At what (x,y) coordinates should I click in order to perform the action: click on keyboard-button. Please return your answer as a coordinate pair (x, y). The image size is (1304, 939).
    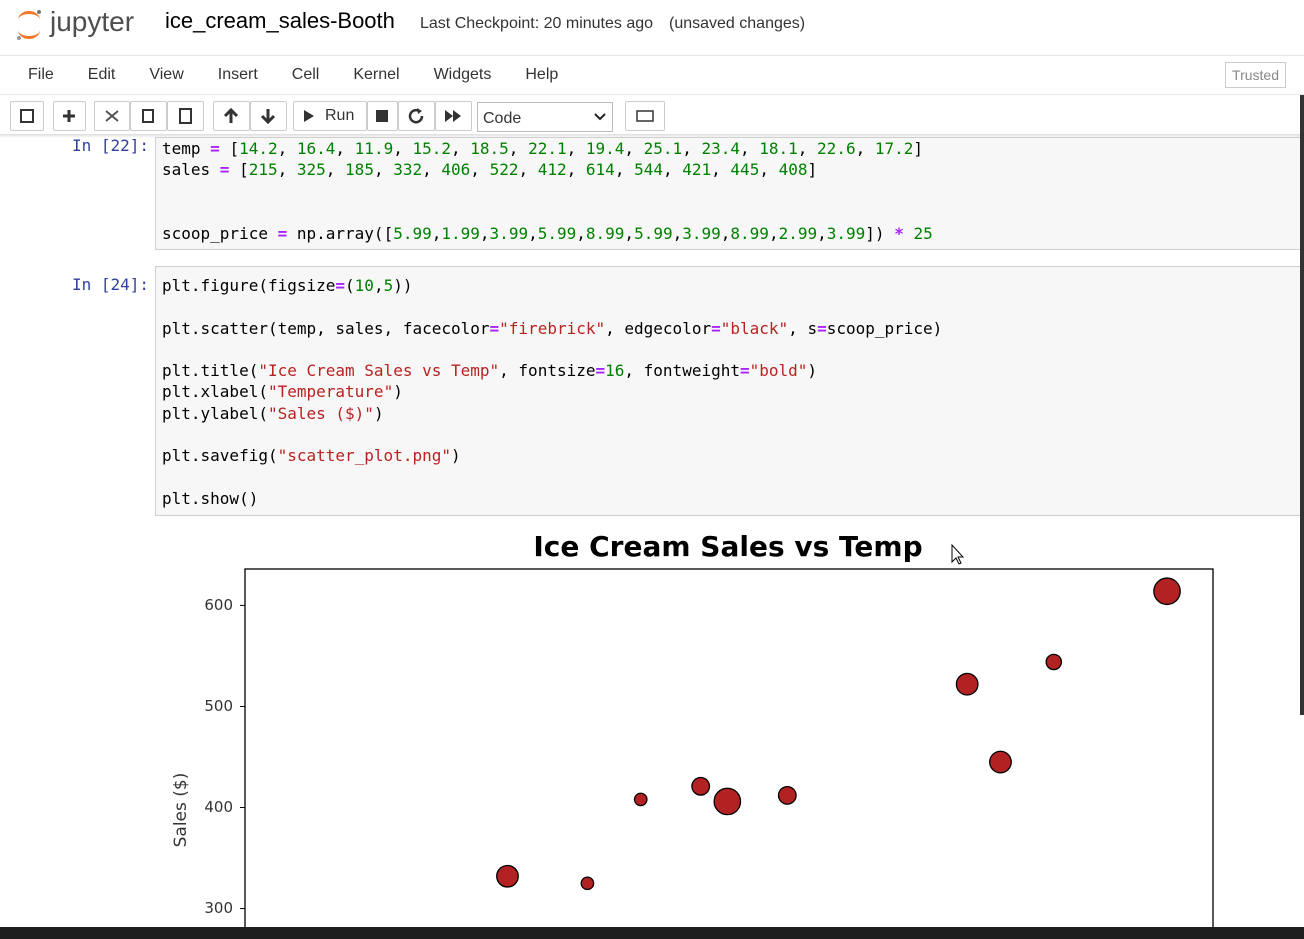
    Looking at the image, I should click on (645, 116).